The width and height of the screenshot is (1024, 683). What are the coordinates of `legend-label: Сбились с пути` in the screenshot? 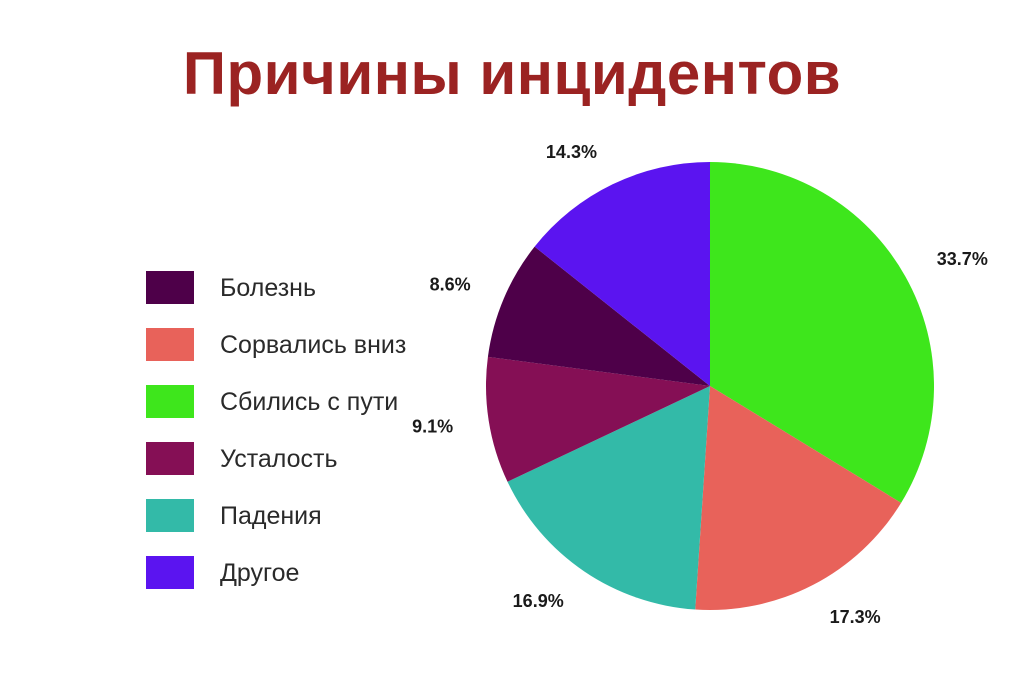 It's located at (309, 402).